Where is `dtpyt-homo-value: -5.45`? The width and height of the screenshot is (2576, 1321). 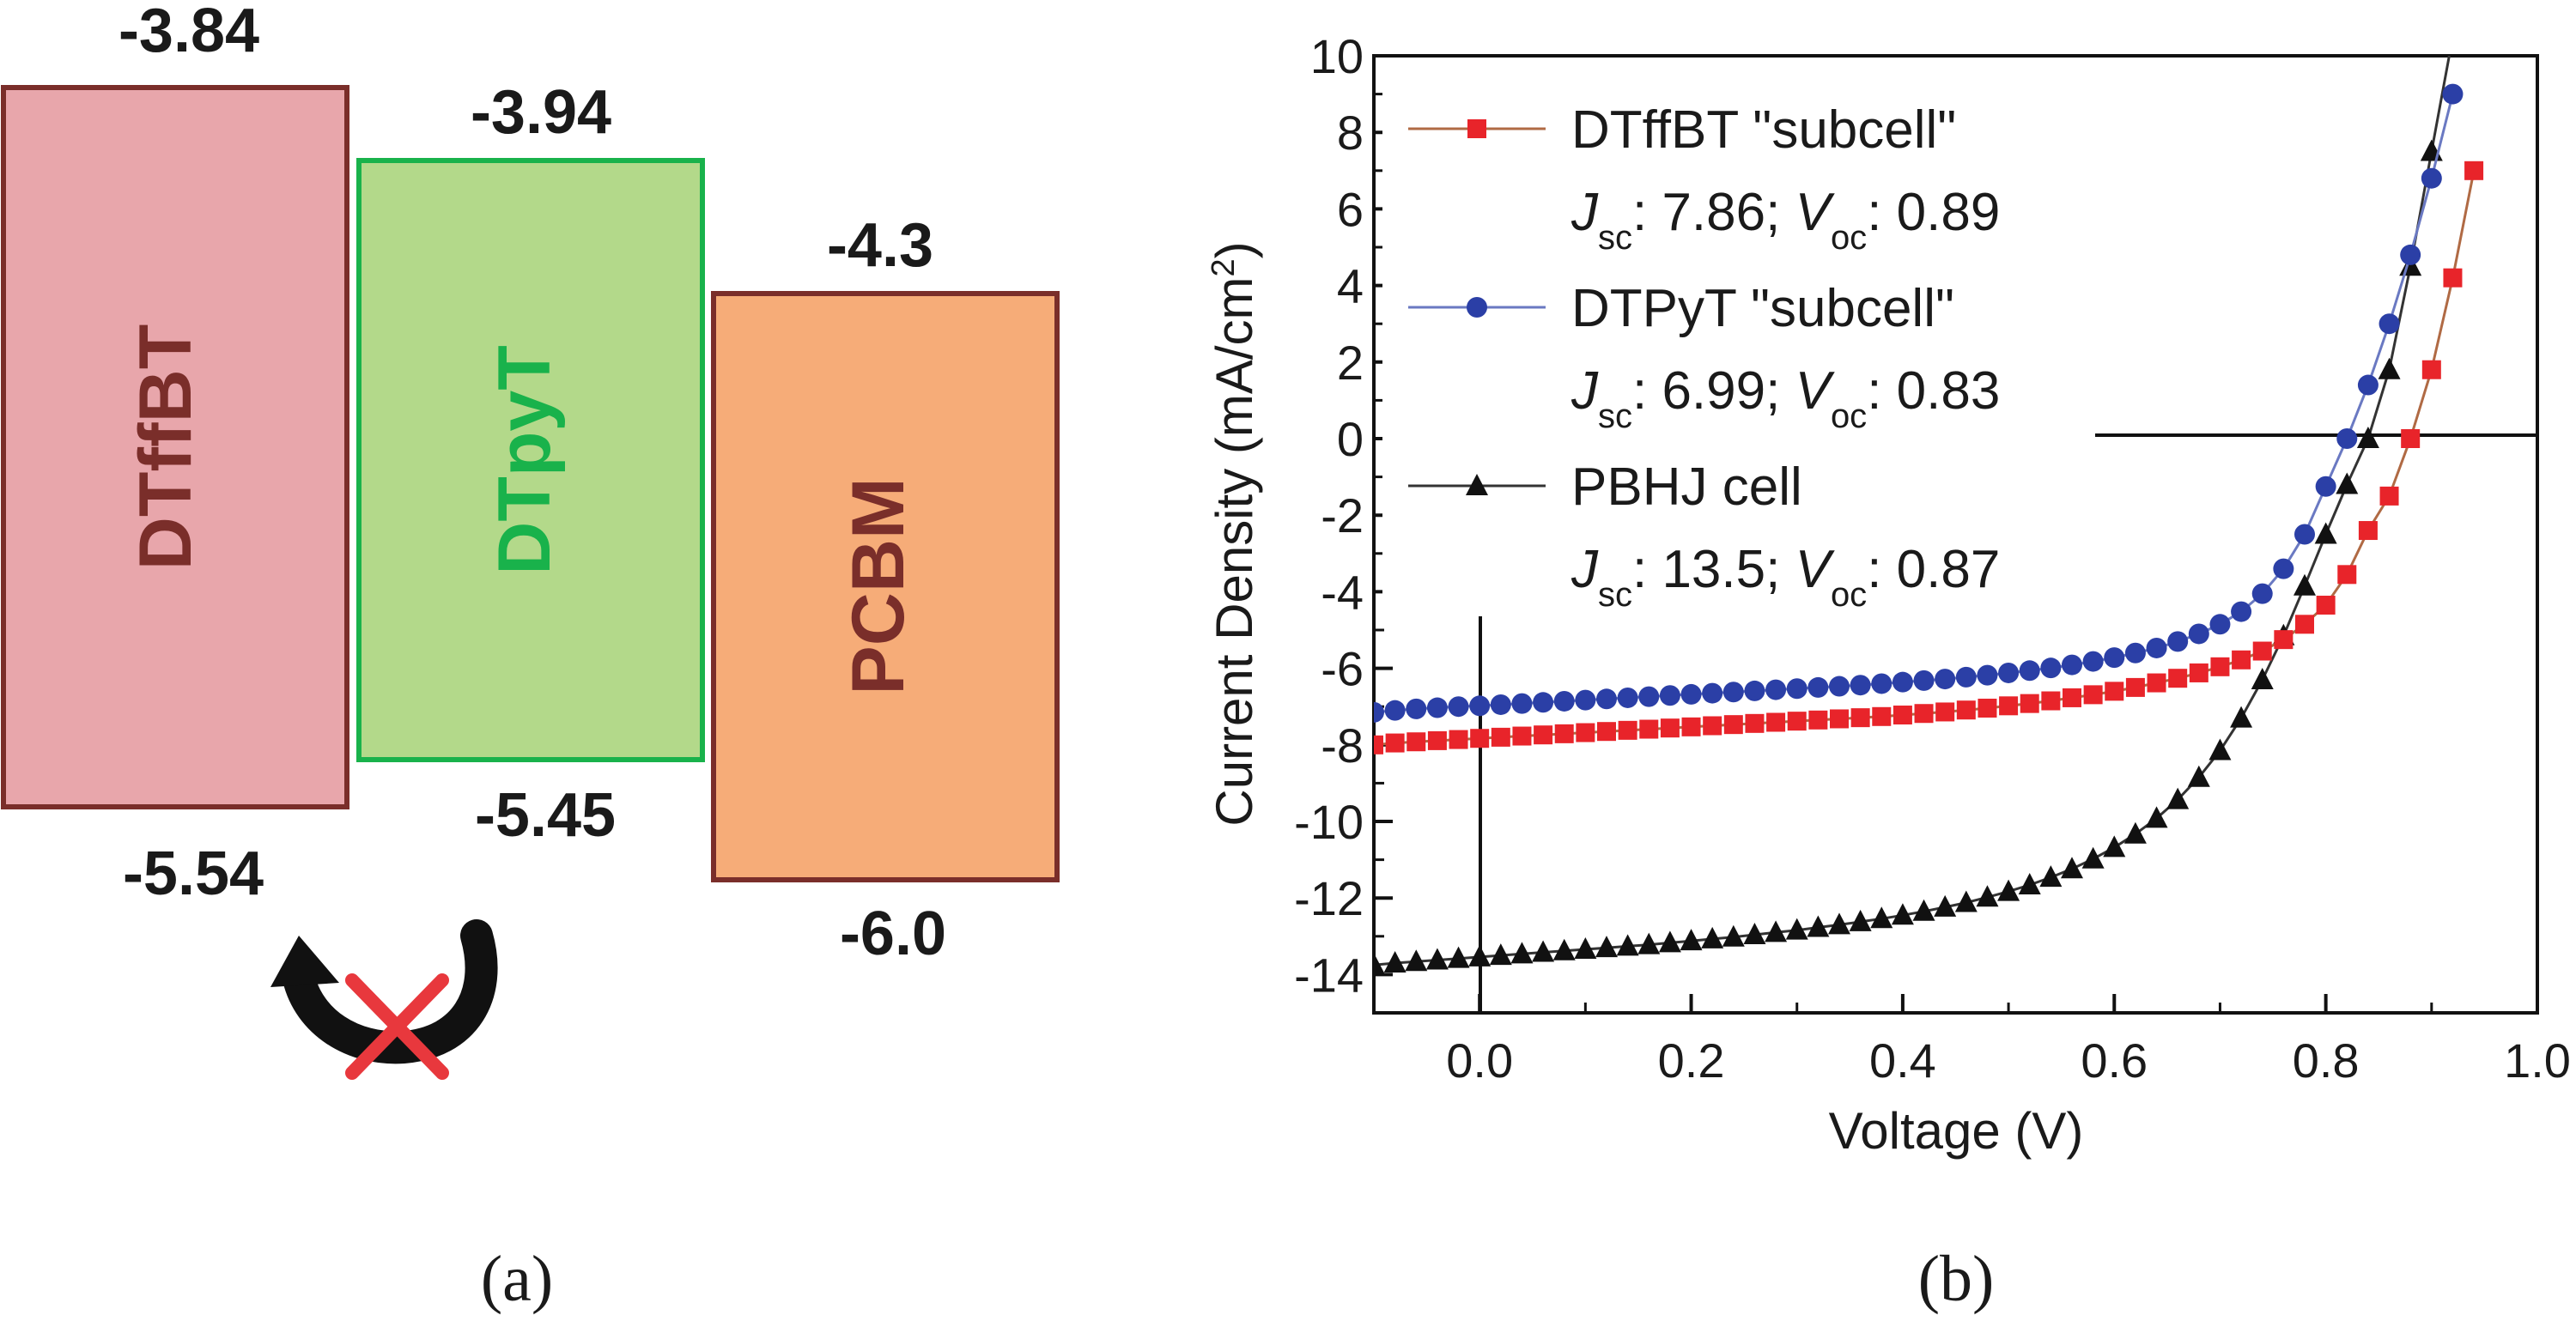
dtpyt-homo-value: -5.45 is located at coordinates (545, 815).